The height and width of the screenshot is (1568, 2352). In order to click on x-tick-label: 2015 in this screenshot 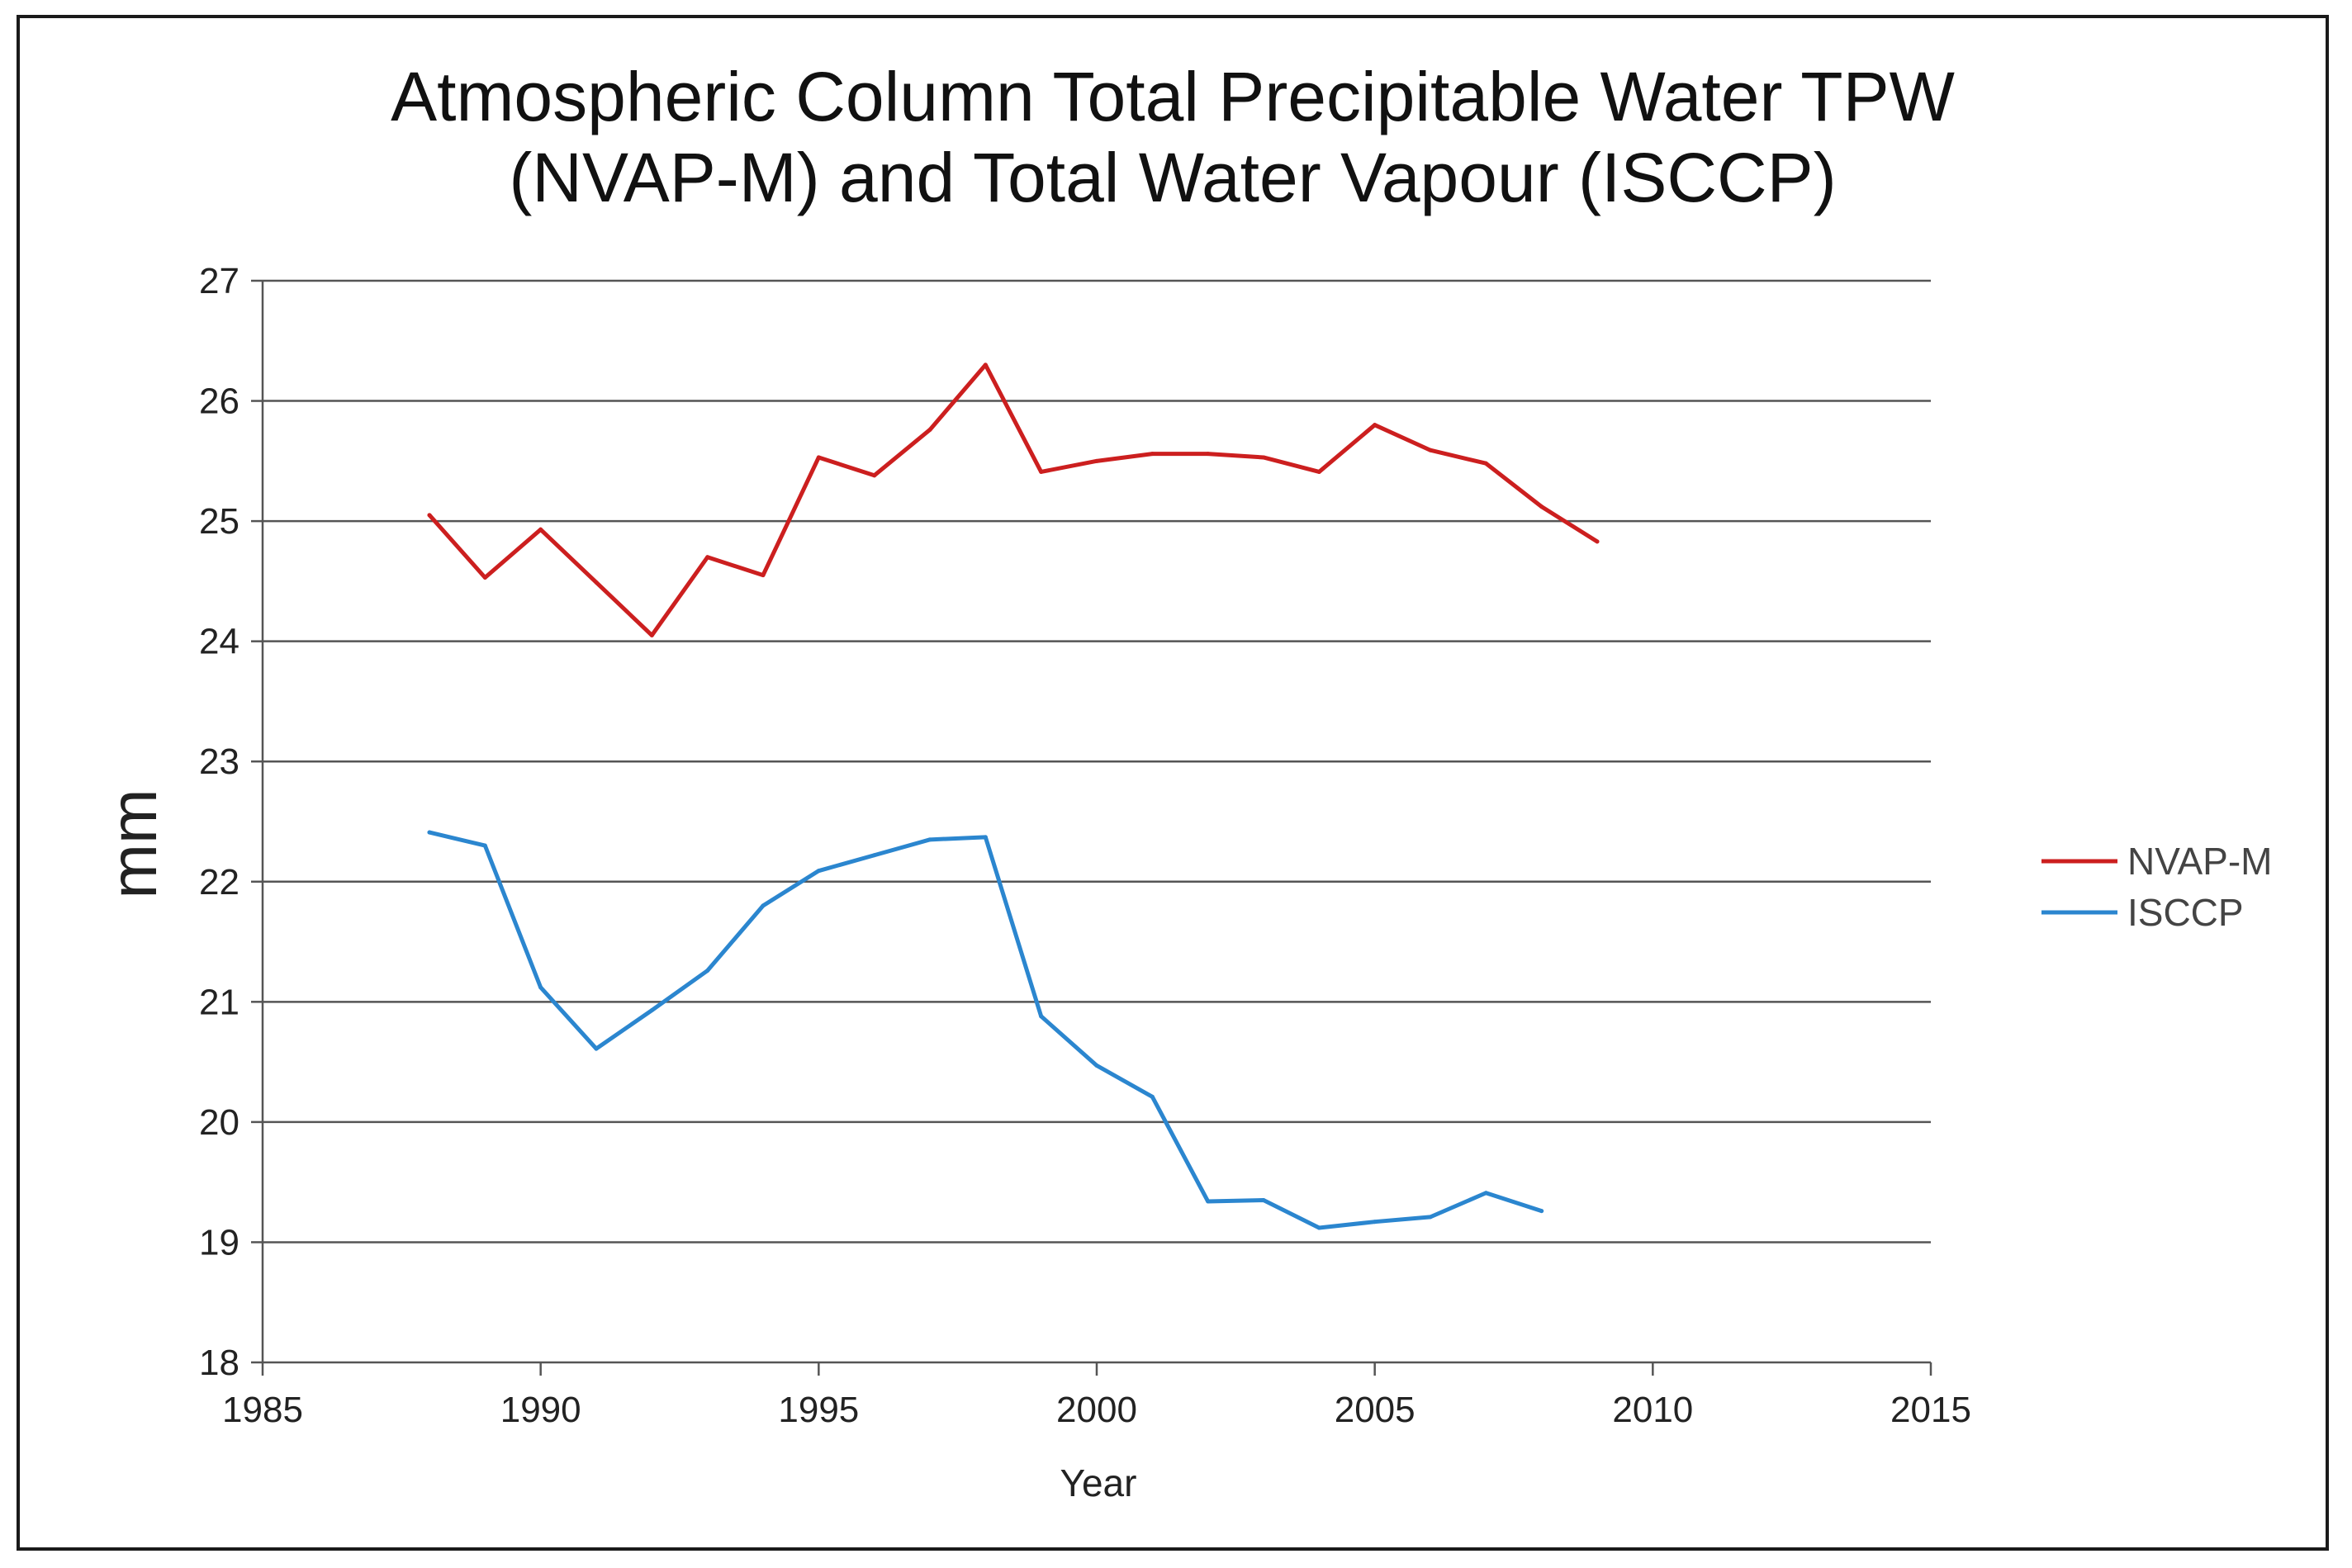, I will do `click(1930, 1410)`.